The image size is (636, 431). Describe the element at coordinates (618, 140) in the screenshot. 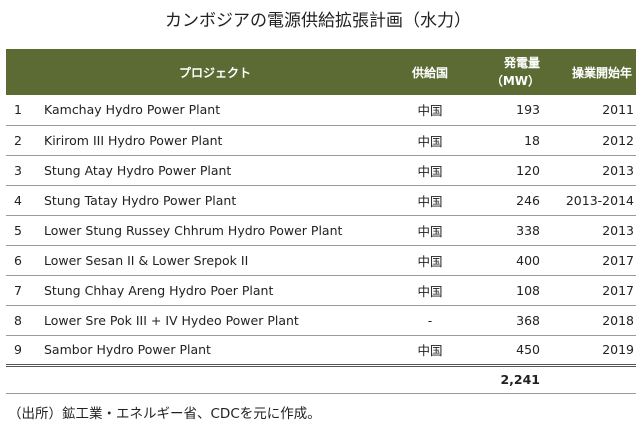

I see `start-year: 2012` at that location.